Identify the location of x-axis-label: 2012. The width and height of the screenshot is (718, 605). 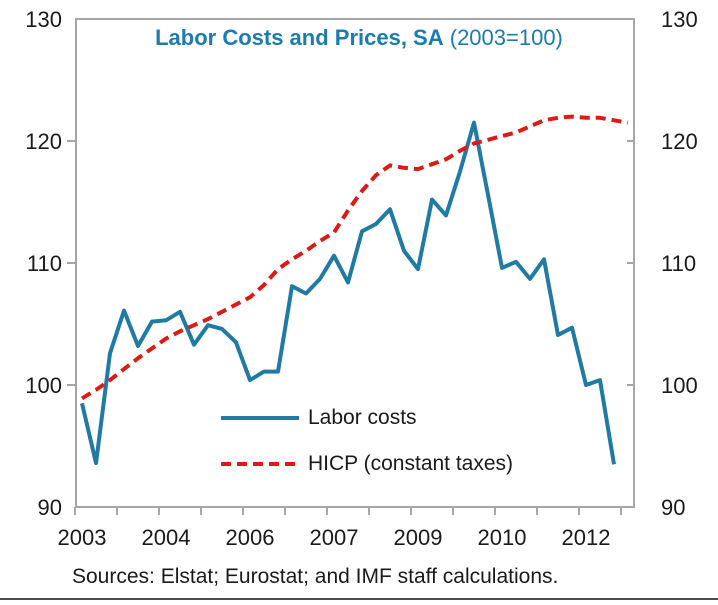
(586, 537).